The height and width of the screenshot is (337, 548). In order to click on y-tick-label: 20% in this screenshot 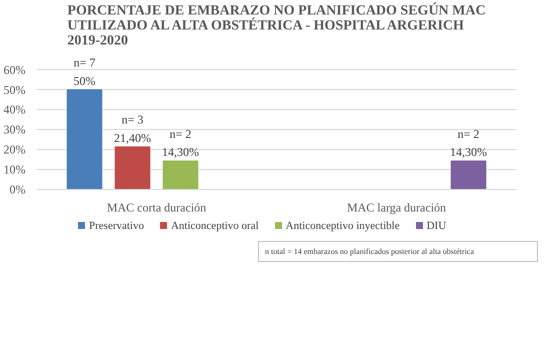, I will do `click(15, 149)`.